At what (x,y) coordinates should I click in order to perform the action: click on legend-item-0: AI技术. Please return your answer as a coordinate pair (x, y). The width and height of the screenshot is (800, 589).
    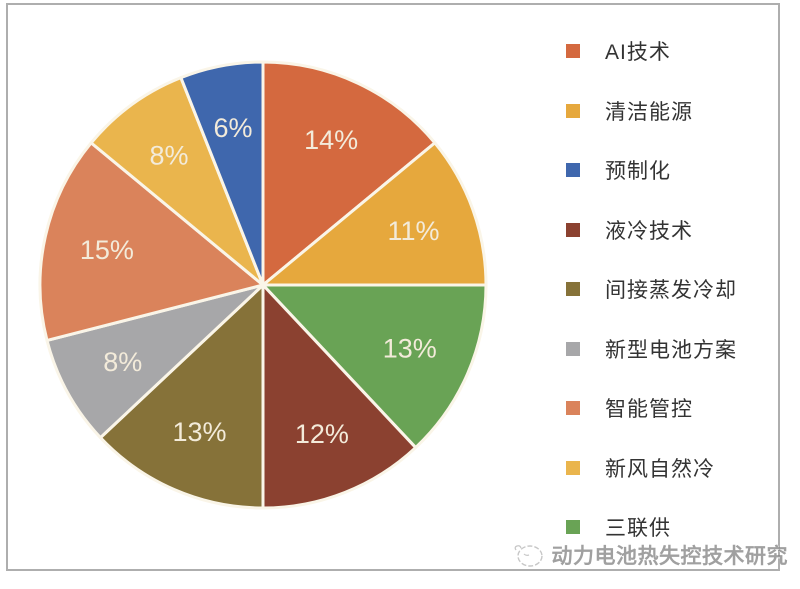
    Looking at the image, I should click on (651, 51).